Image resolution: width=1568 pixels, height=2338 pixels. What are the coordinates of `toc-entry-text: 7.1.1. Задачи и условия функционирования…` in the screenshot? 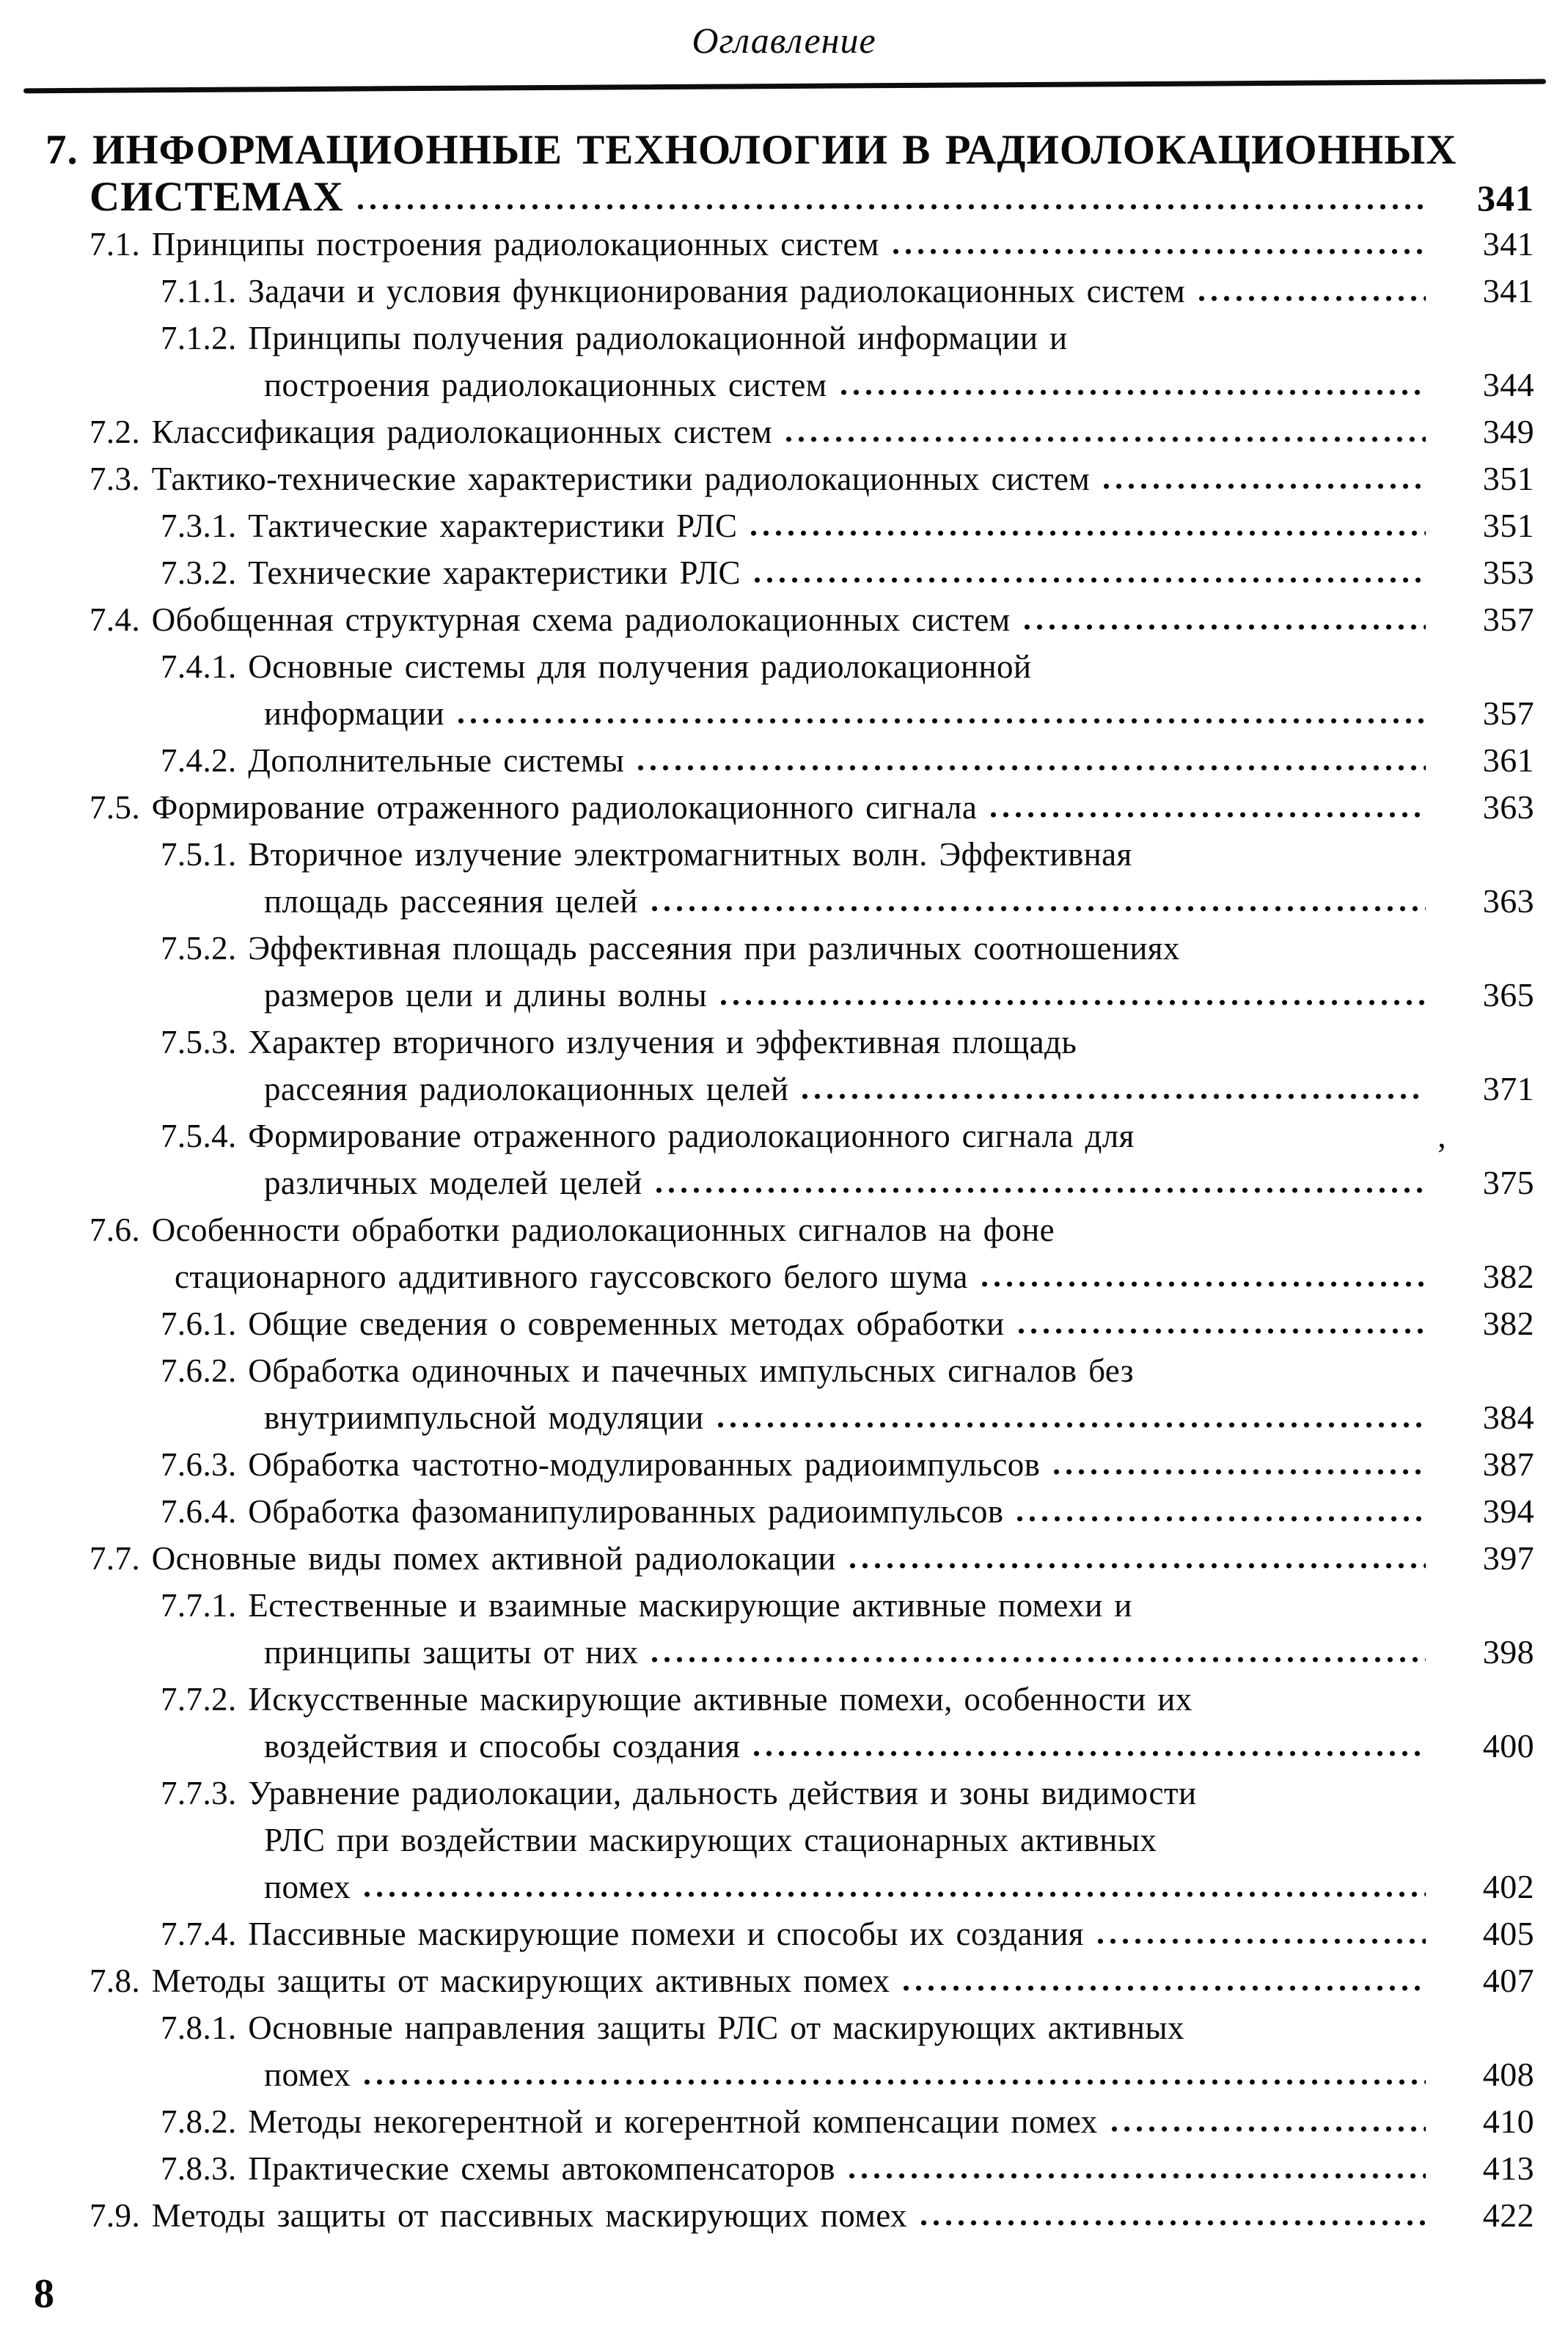 It's located at (673, 291).